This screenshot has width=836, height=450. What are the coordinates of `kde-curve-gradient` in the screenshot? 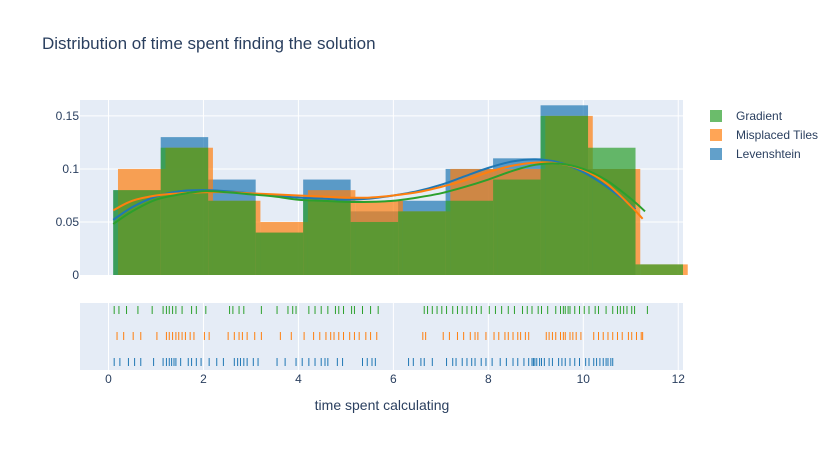 It's located at (379, 193).